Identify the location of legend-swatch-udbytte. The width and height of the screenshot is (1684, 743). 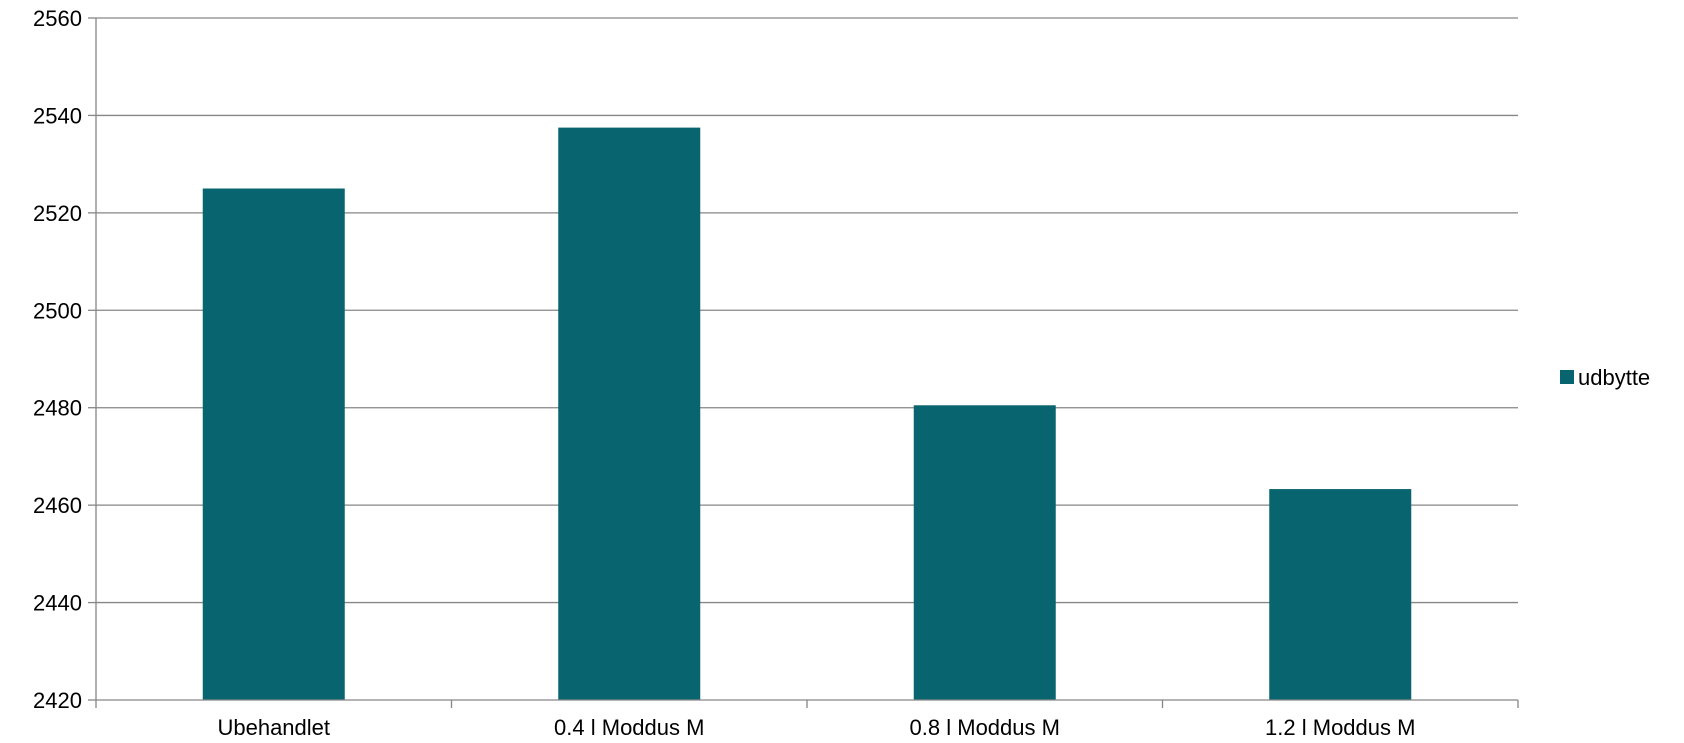
(1567, 377).